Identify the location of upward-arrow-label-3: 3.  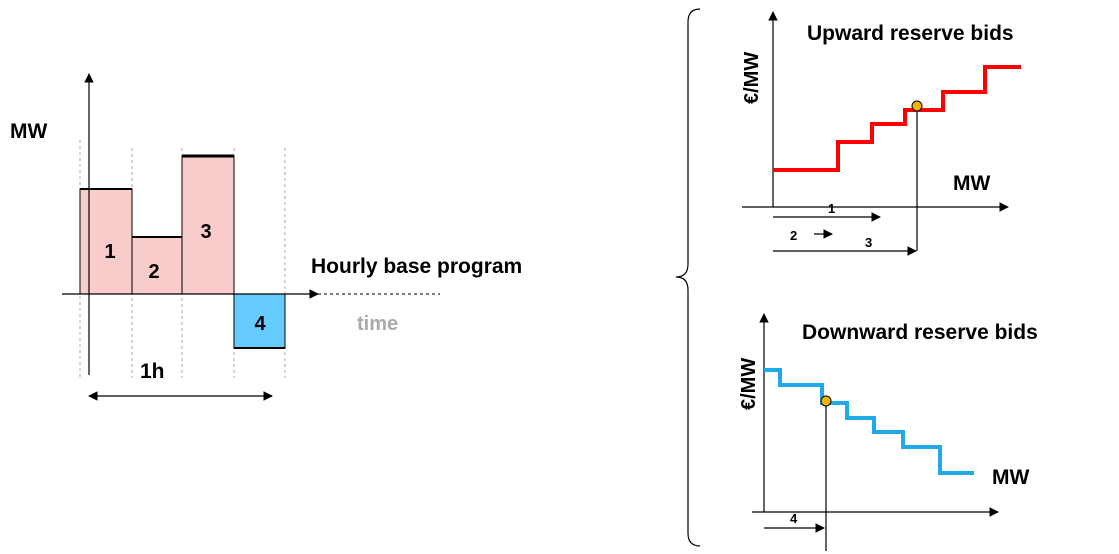
(868, 242).